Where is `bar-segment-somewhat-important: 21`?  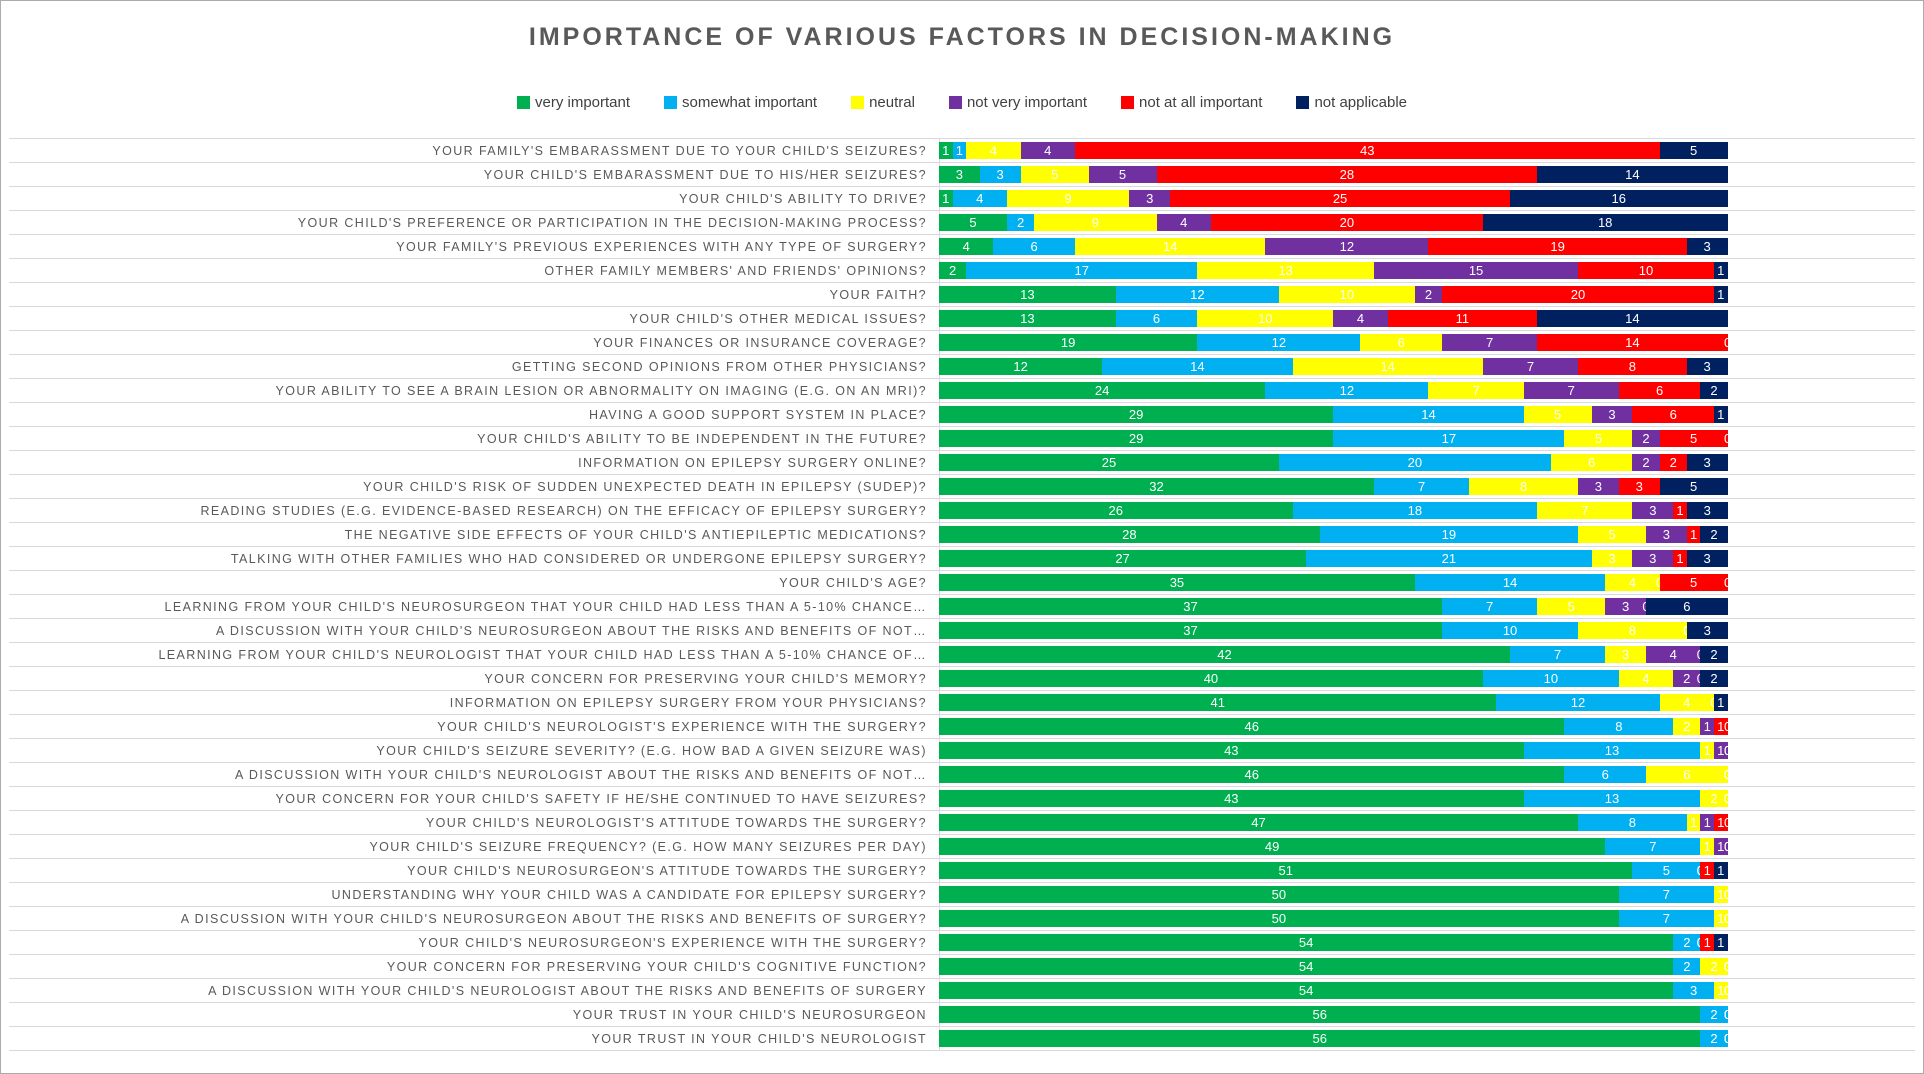 bar-segment-somewhat-important: 21 is located at coordinates (1449, 558).